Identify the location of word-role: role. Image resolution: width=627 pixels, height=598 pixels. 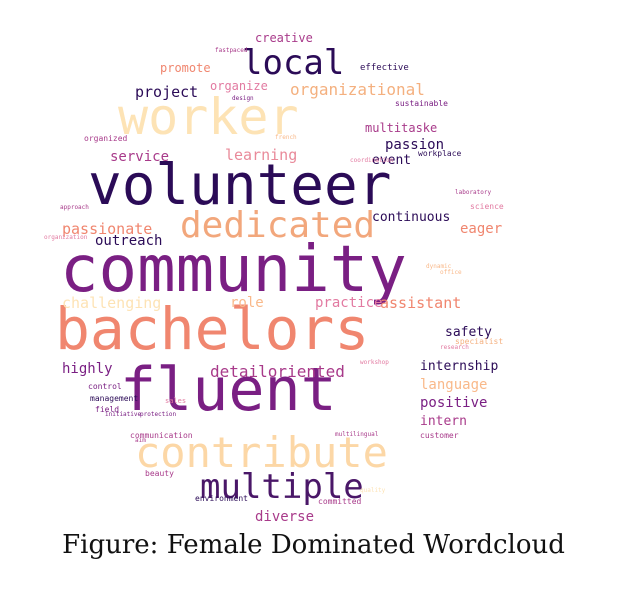
(247, 303).